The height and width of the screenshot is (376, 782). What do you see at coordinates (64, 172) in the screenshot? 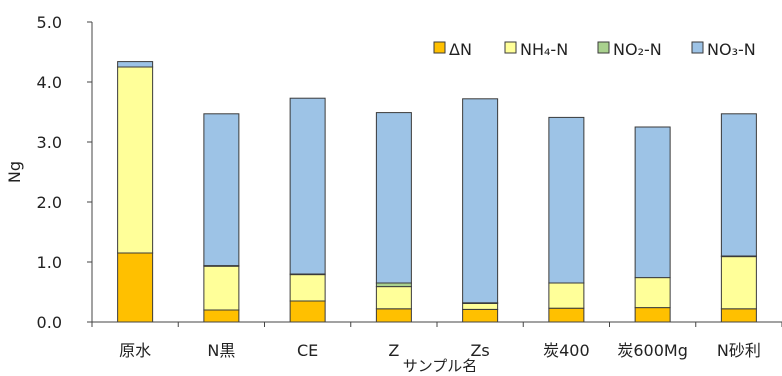
I see `y-axis-ticks: 0.0 1.0 2.0 3.0 4.0 5.0` at bounding box center [64, 172].